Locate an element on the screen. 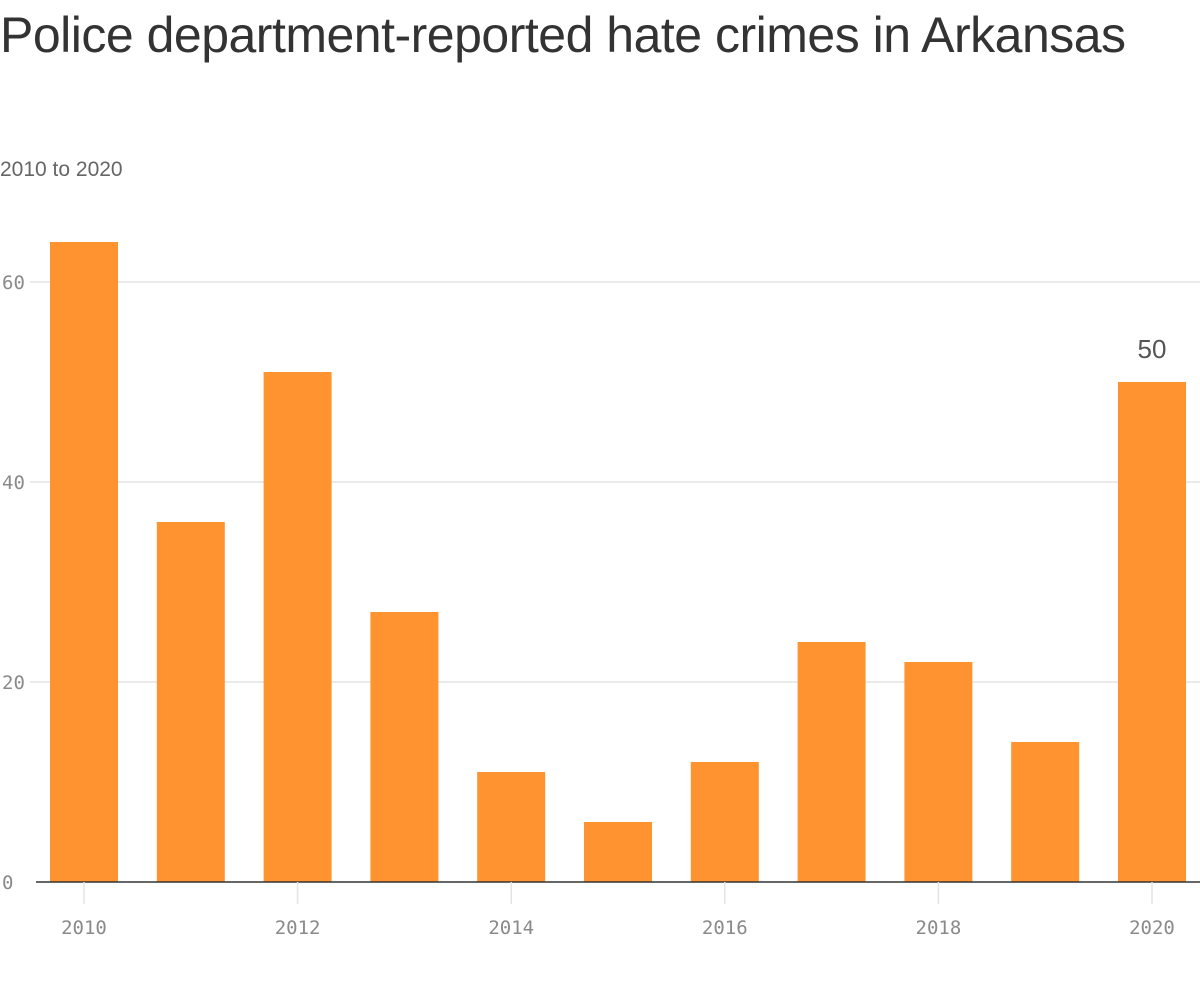 The image size is (1200, 986). bar-2014 is located at coordinates (511, 827).